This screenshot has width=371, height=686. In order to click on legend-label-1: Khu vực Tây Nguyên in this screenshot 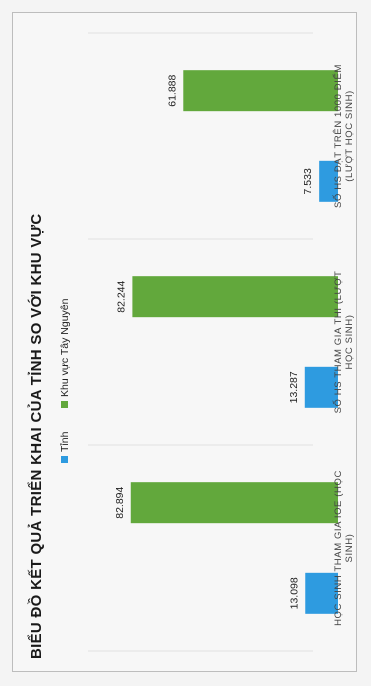, I will do `click(65, 347)`.